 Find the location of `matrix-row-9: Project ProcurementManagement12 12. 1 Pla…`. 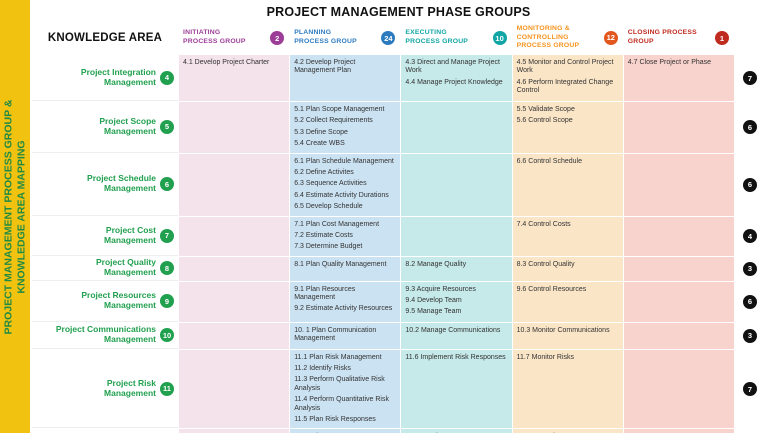

matrix-row-9: Project ProcurementManagement12 12. 1 Pla… is located at coordinates (398, 431).